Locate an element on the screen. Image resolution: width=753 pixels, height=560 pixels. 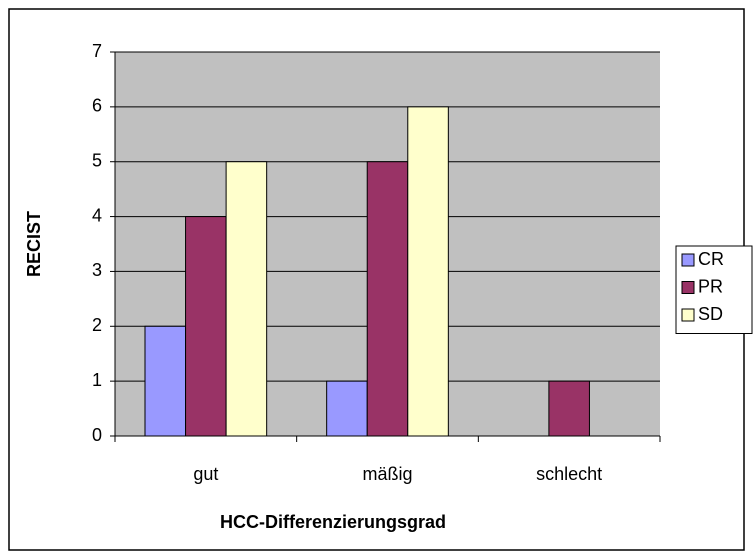
x-tick-label: gut is located at coordinates (205, 474).